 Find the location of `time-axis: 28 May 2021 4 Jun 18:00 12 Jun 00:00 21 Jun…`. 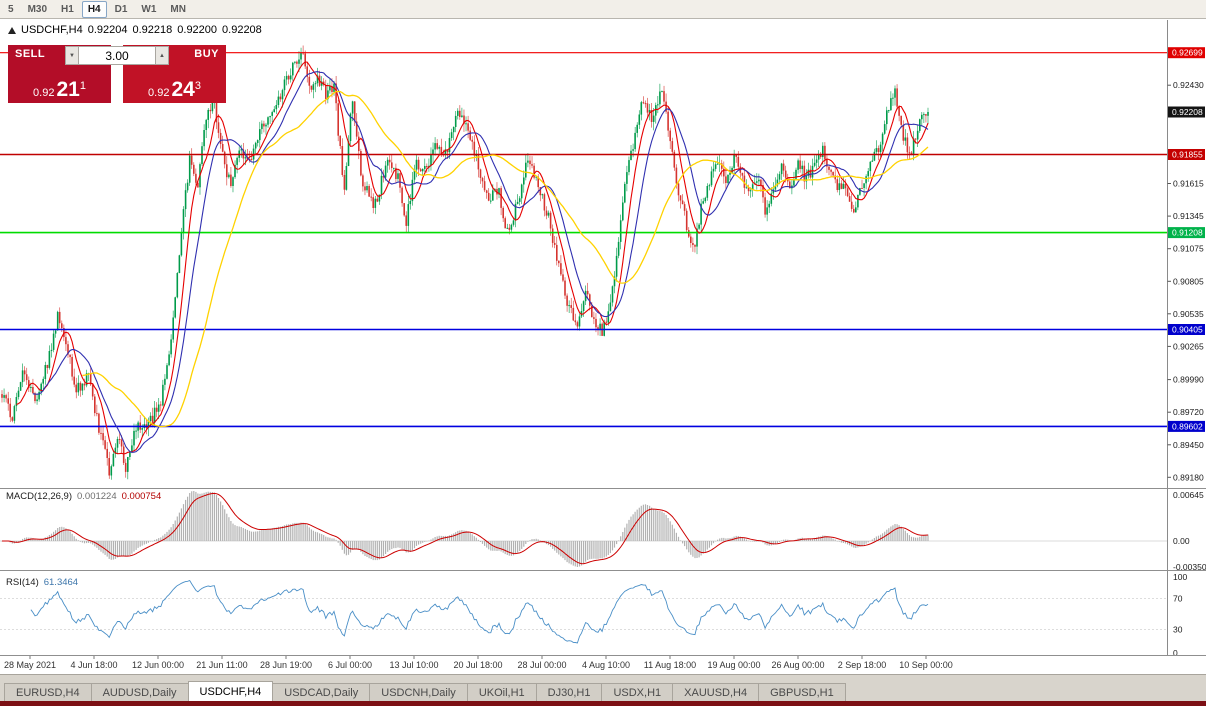

time-axis: 28 May 2021 4 Jun 18:00 12 Jun 00:00 21 Jun… is located at coordinates (478, 663).